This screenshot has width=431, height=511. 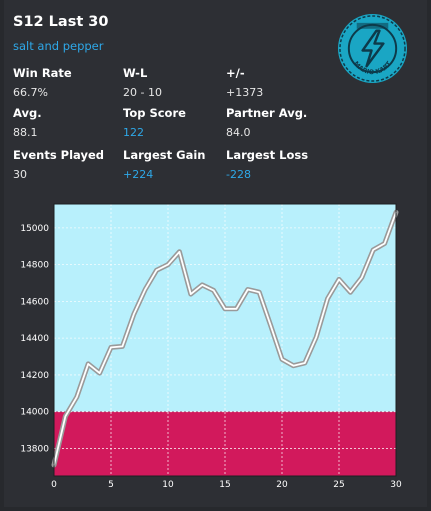 I want to click on y-tick-label: 14800, so click(x=34, y=266).